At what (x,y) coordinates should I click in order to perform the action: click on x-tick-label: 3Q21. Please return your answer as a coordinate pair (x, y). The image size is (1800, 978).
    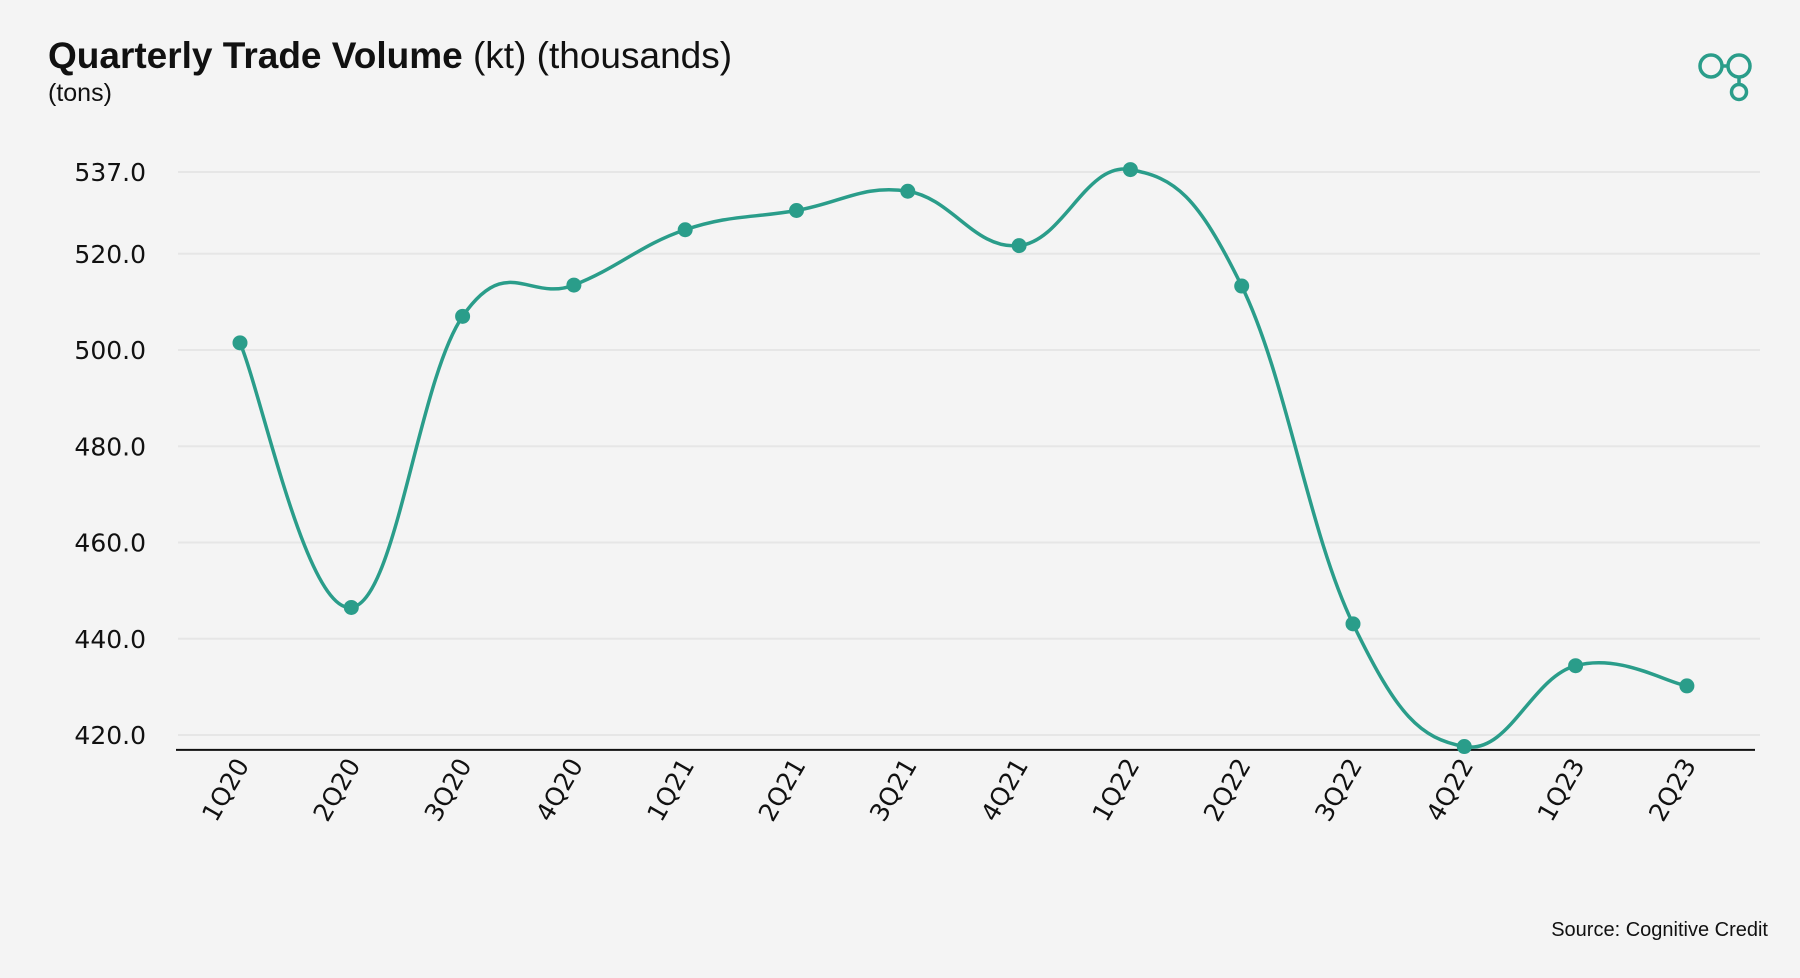
    Looking at the image, I should click on (893, 789).